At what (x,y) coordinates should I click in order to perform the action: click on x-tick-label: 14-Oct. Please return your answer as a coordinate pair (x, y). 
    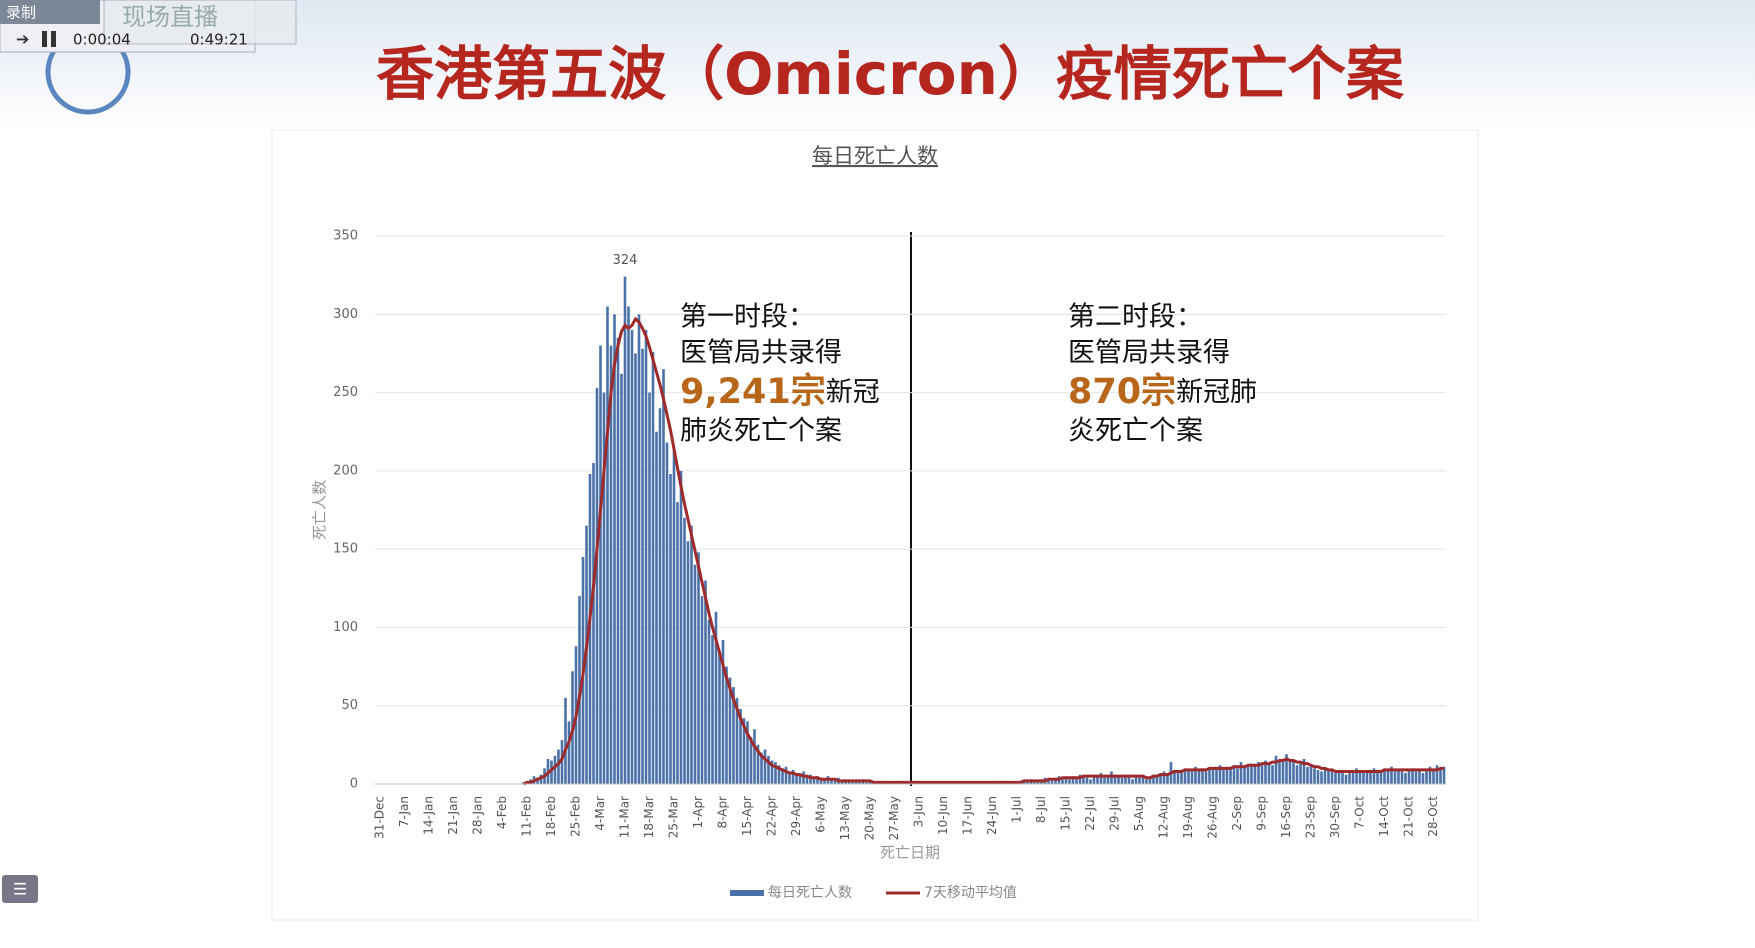
    Looking at the image, I should click on (1384, 816).